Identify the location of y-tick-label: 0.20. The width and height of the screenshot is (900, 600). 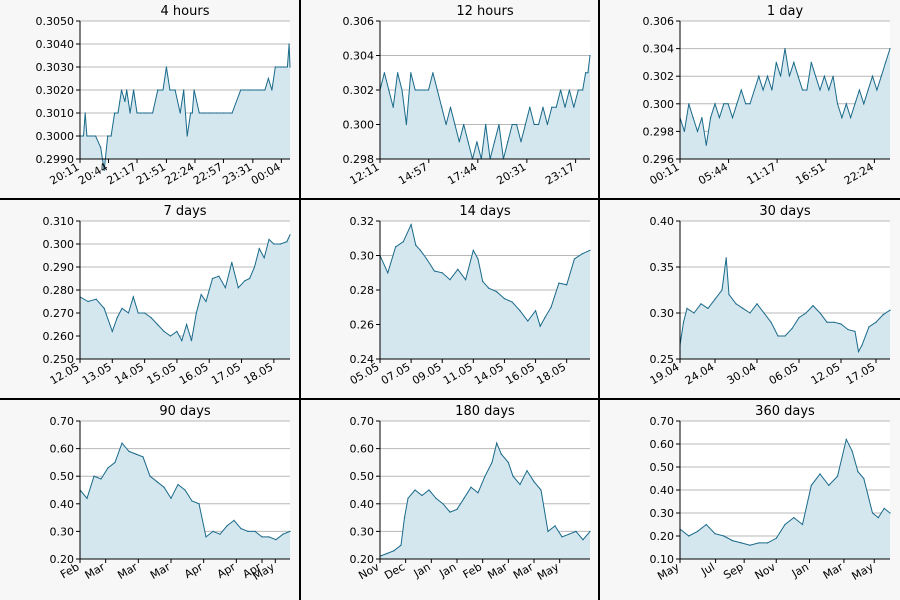
(662, 536).